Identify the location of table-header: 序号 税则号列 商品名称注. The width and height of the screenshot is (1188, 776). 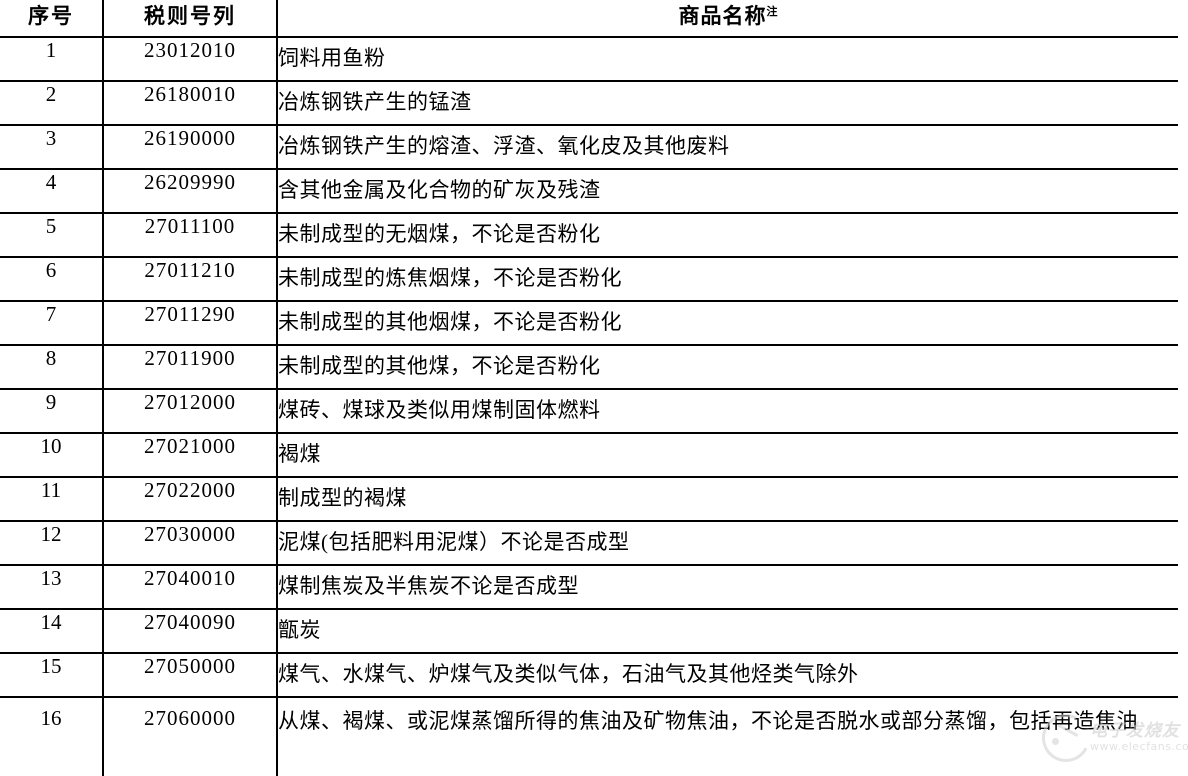
(589, 19).